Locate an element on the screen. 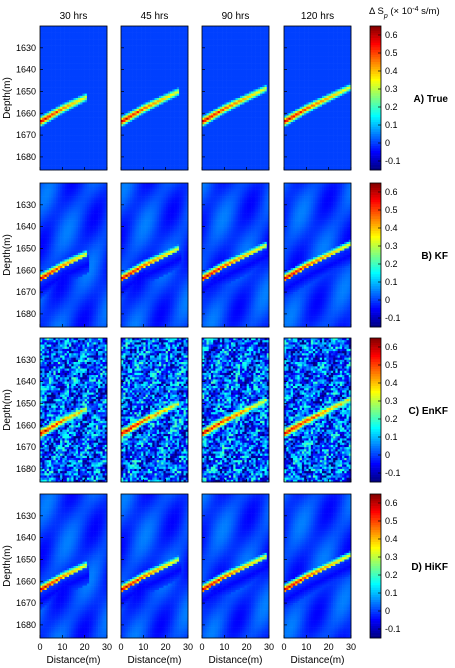 The height and width of the screenshot is (668, 455). column-title: 30 hrs is located at coordinates (74, 16).